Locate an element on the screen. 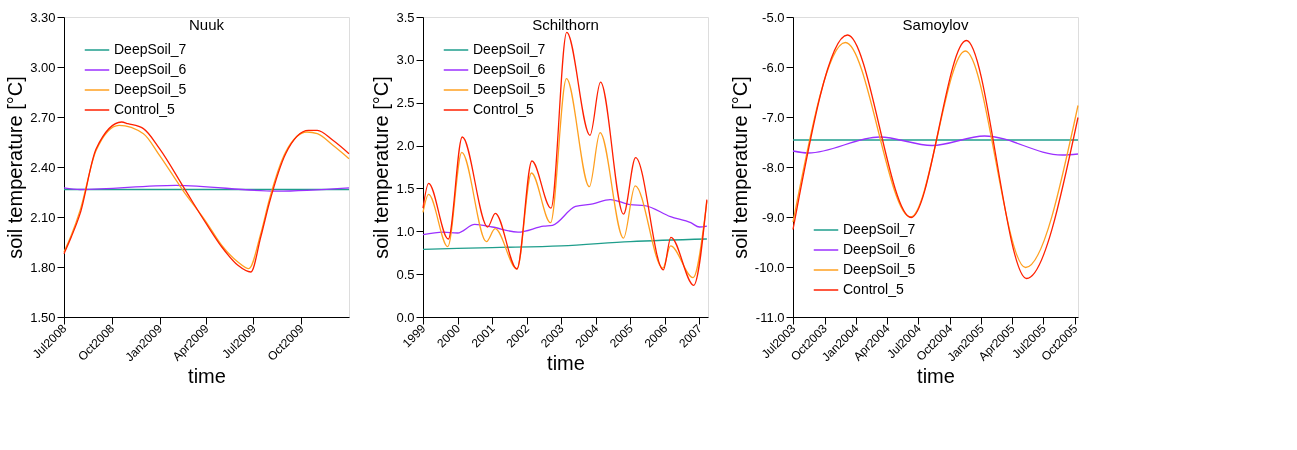 The width and height of the screenshot is (1297, 450). y-tick-label: 2.40 is located at coordinates (43, 167).